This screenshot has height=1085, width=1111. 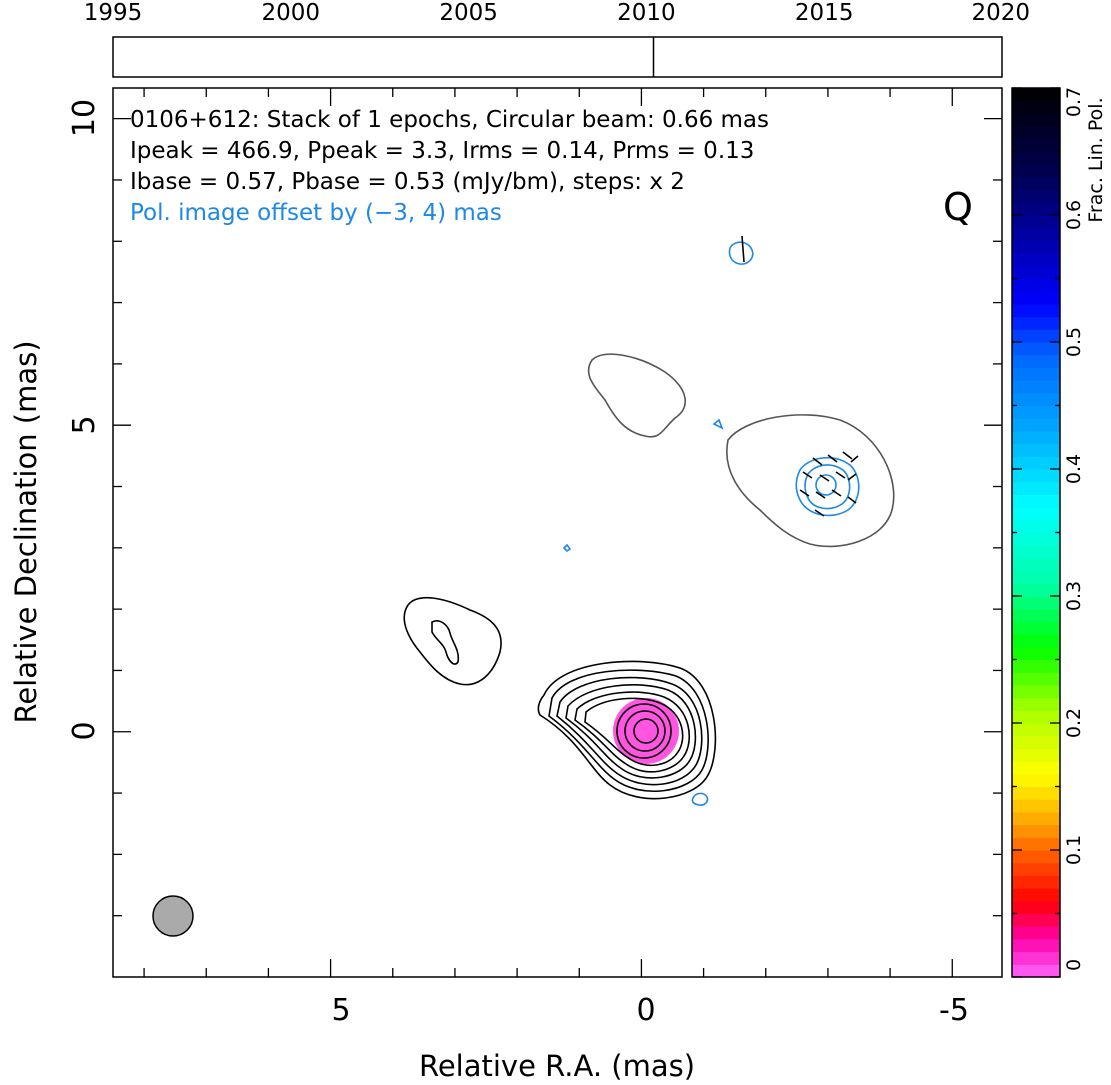 I want to click on core-contours, so click(x=627, y=730).